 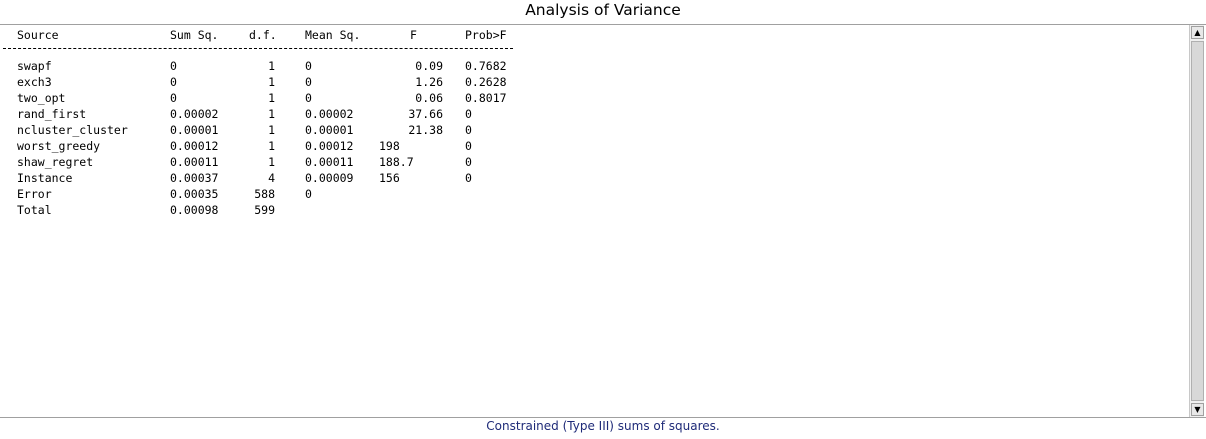 I want to click on cell-sum-sq: 0.00035, so click(x=194, y=194).